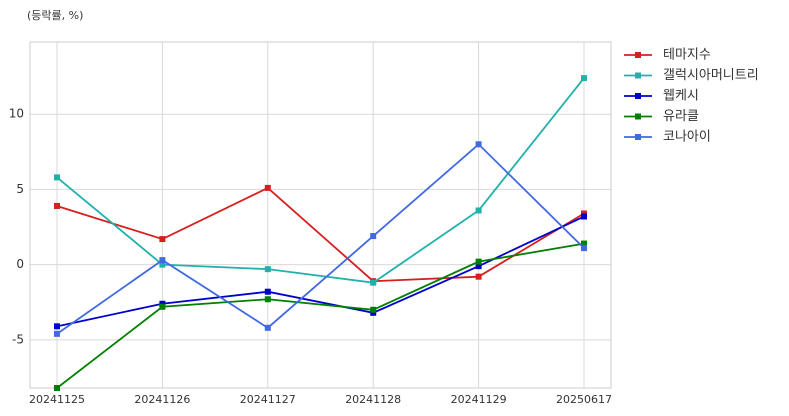 The width and height of the screenshot is (789, 416). Describe the element at coordinates (687, 137) in the screenshot. I see `legend-label: 코나아이` at that location.